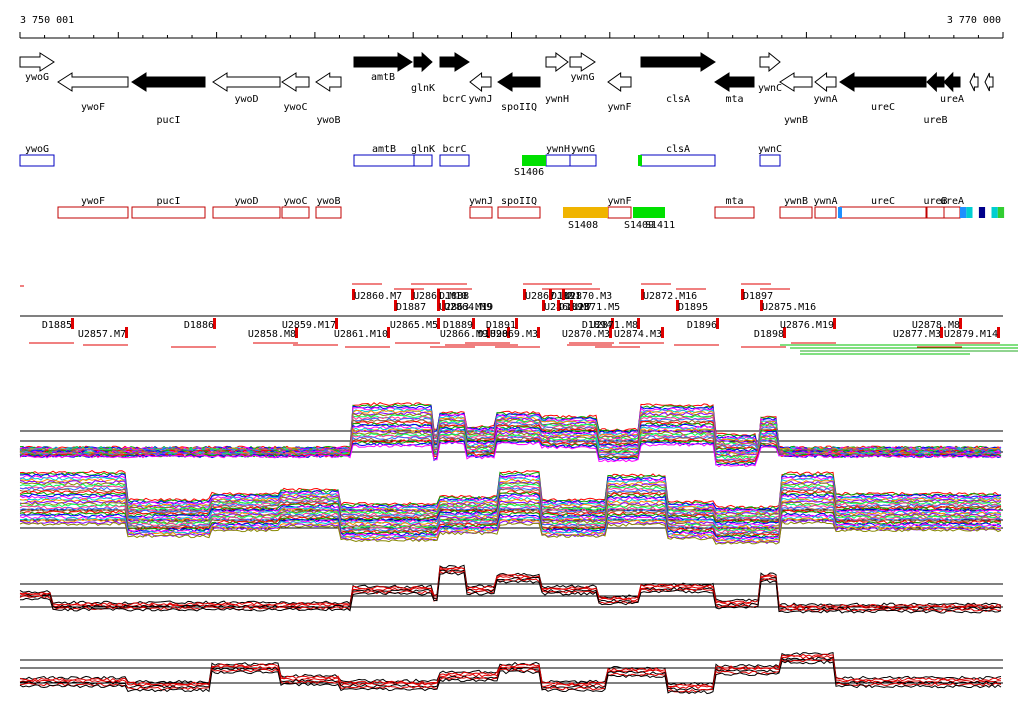  What do you see at coordinates (464, 334) in the screenshot?
I see `tss-minus-label: U2866.M9` at bounding box center [464, 334].